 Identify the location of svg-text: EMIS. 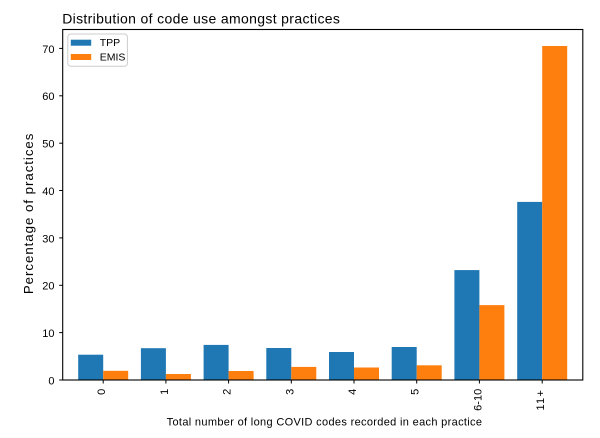
(113, 58).